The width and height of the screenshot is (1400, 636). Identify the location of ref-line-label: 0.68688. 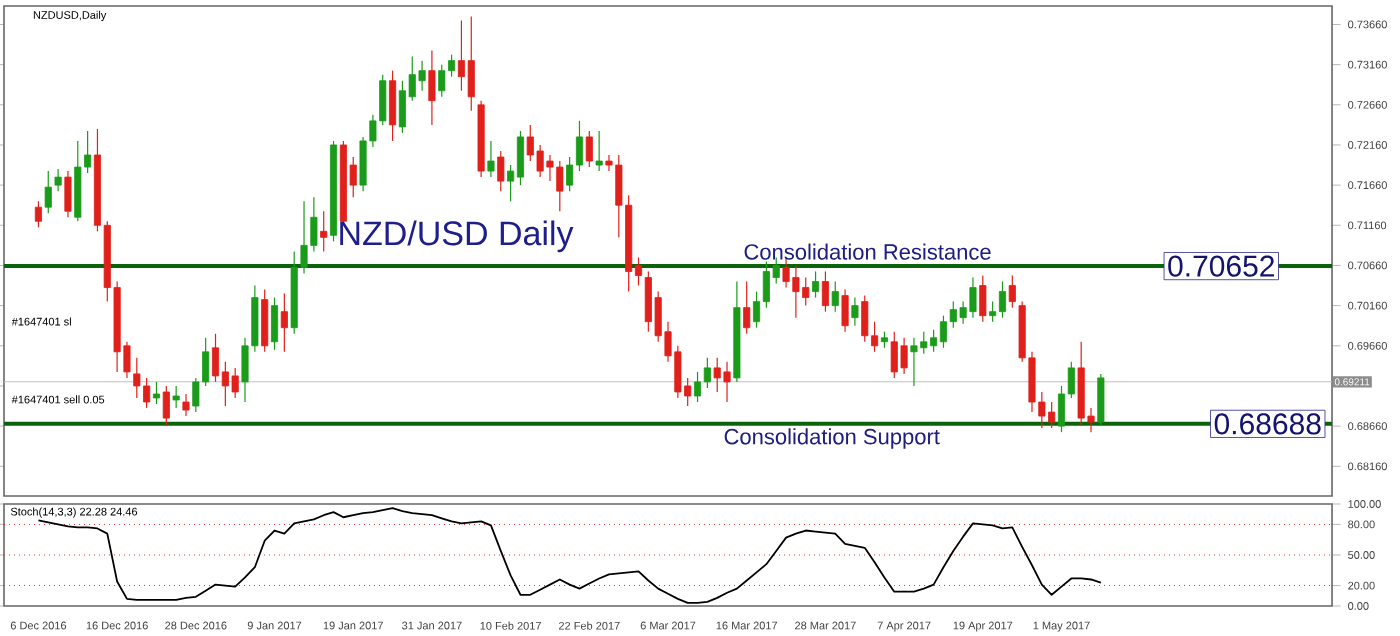
(1267, 424).